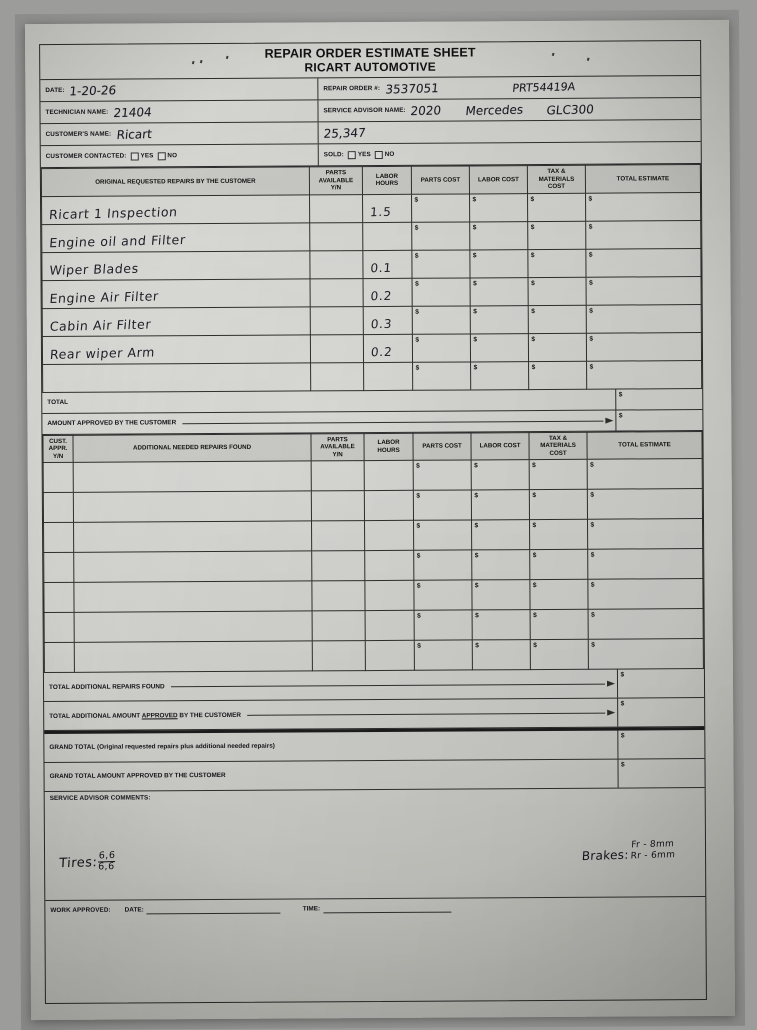 Image resolution: width=757 pixels, height=1030 pixels. Describe the element at coordinates (176, 293) in the screenshot. I see `cell-description: Engine Air Filter` at that location.